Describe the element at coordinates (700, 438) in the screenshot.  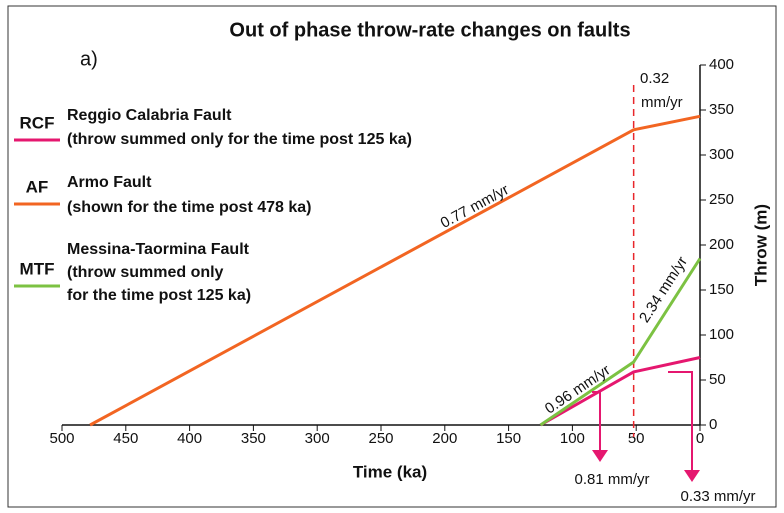
I see `x-tick-label: 0` at that location.